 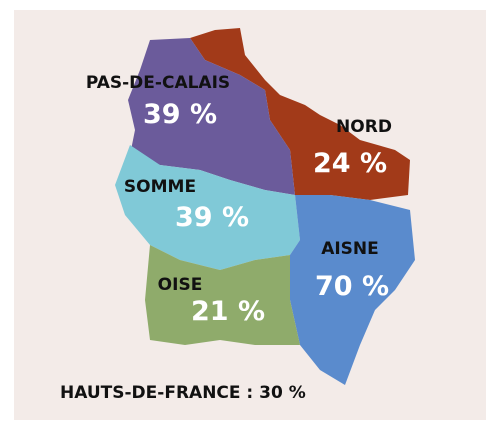 What do you see at coordinates (350, 249) in the screenshot?
I see `region-name: AISNE` at bounding box center [350, 249].